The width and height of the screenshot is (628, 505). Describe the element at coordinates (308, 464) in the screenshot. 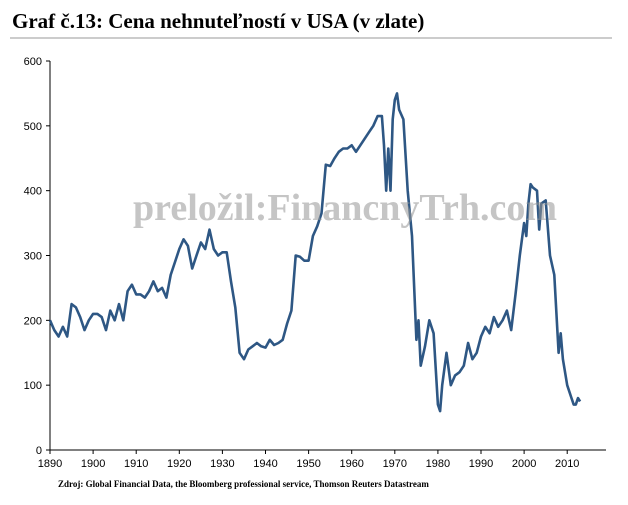

I see `x-tick-label: 1950` at that location.